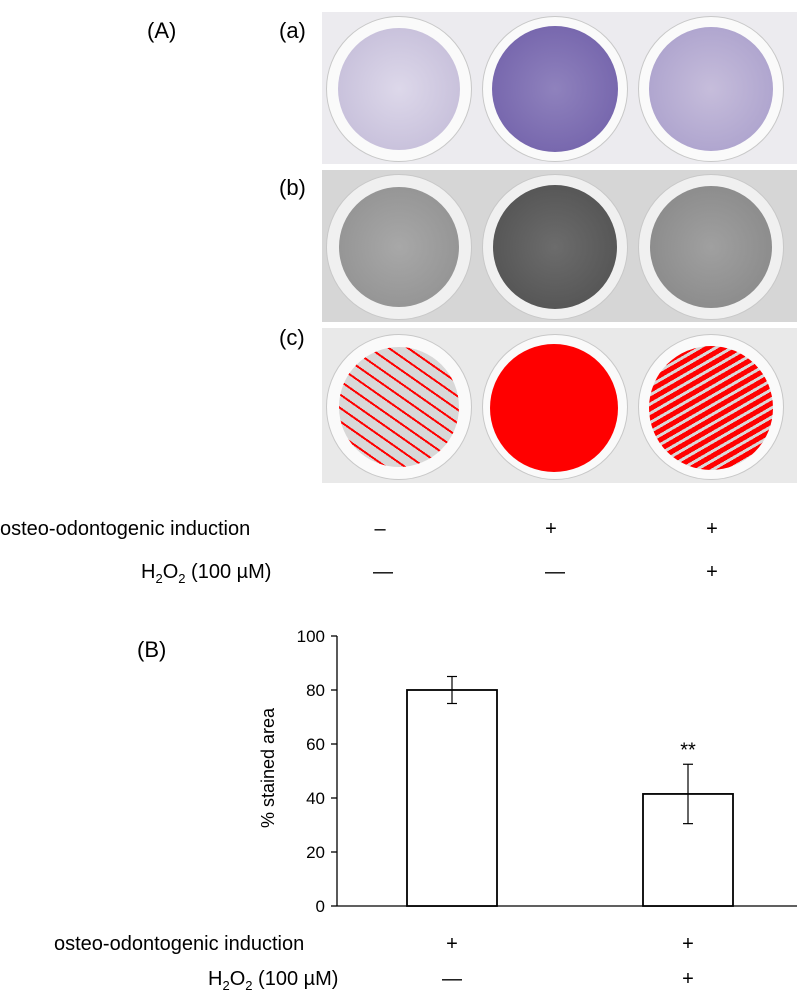 The image size is (797, 995). Describe the element at coordinates (268, 767) in the screenshot. I see `y-axis-label: % stained area` at that location.